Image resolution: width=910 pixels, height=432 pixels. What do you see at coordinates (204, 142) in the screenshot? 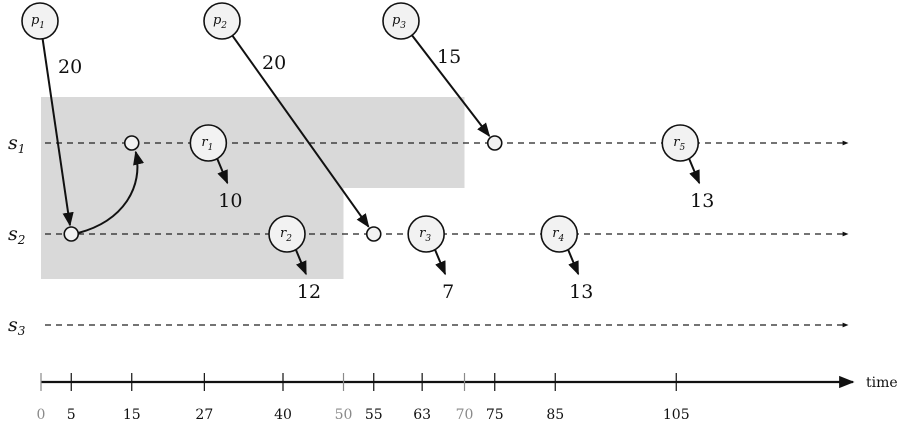
I see `request-label-1-letter: r` at bounding box center [204, 142].